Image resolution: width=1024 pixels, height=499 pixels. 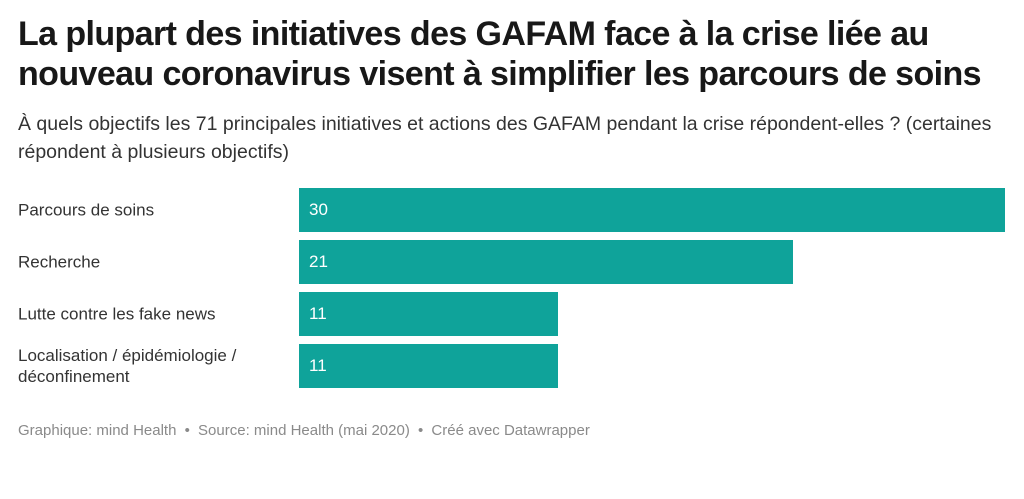 What do you see at coordinates (546, 262) in the screenshot?
I see `bar: 21` at bounding box center [546, 262].